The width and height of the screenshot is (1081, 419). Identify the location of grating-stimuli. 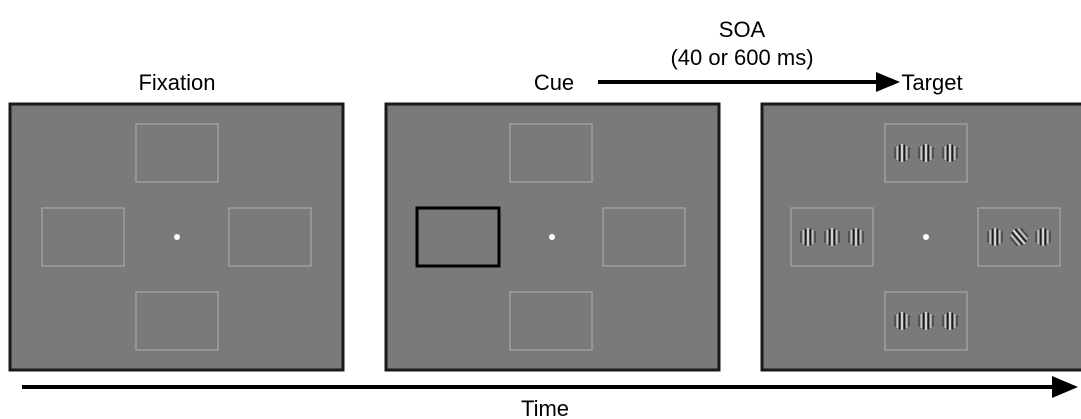
(925, 237).